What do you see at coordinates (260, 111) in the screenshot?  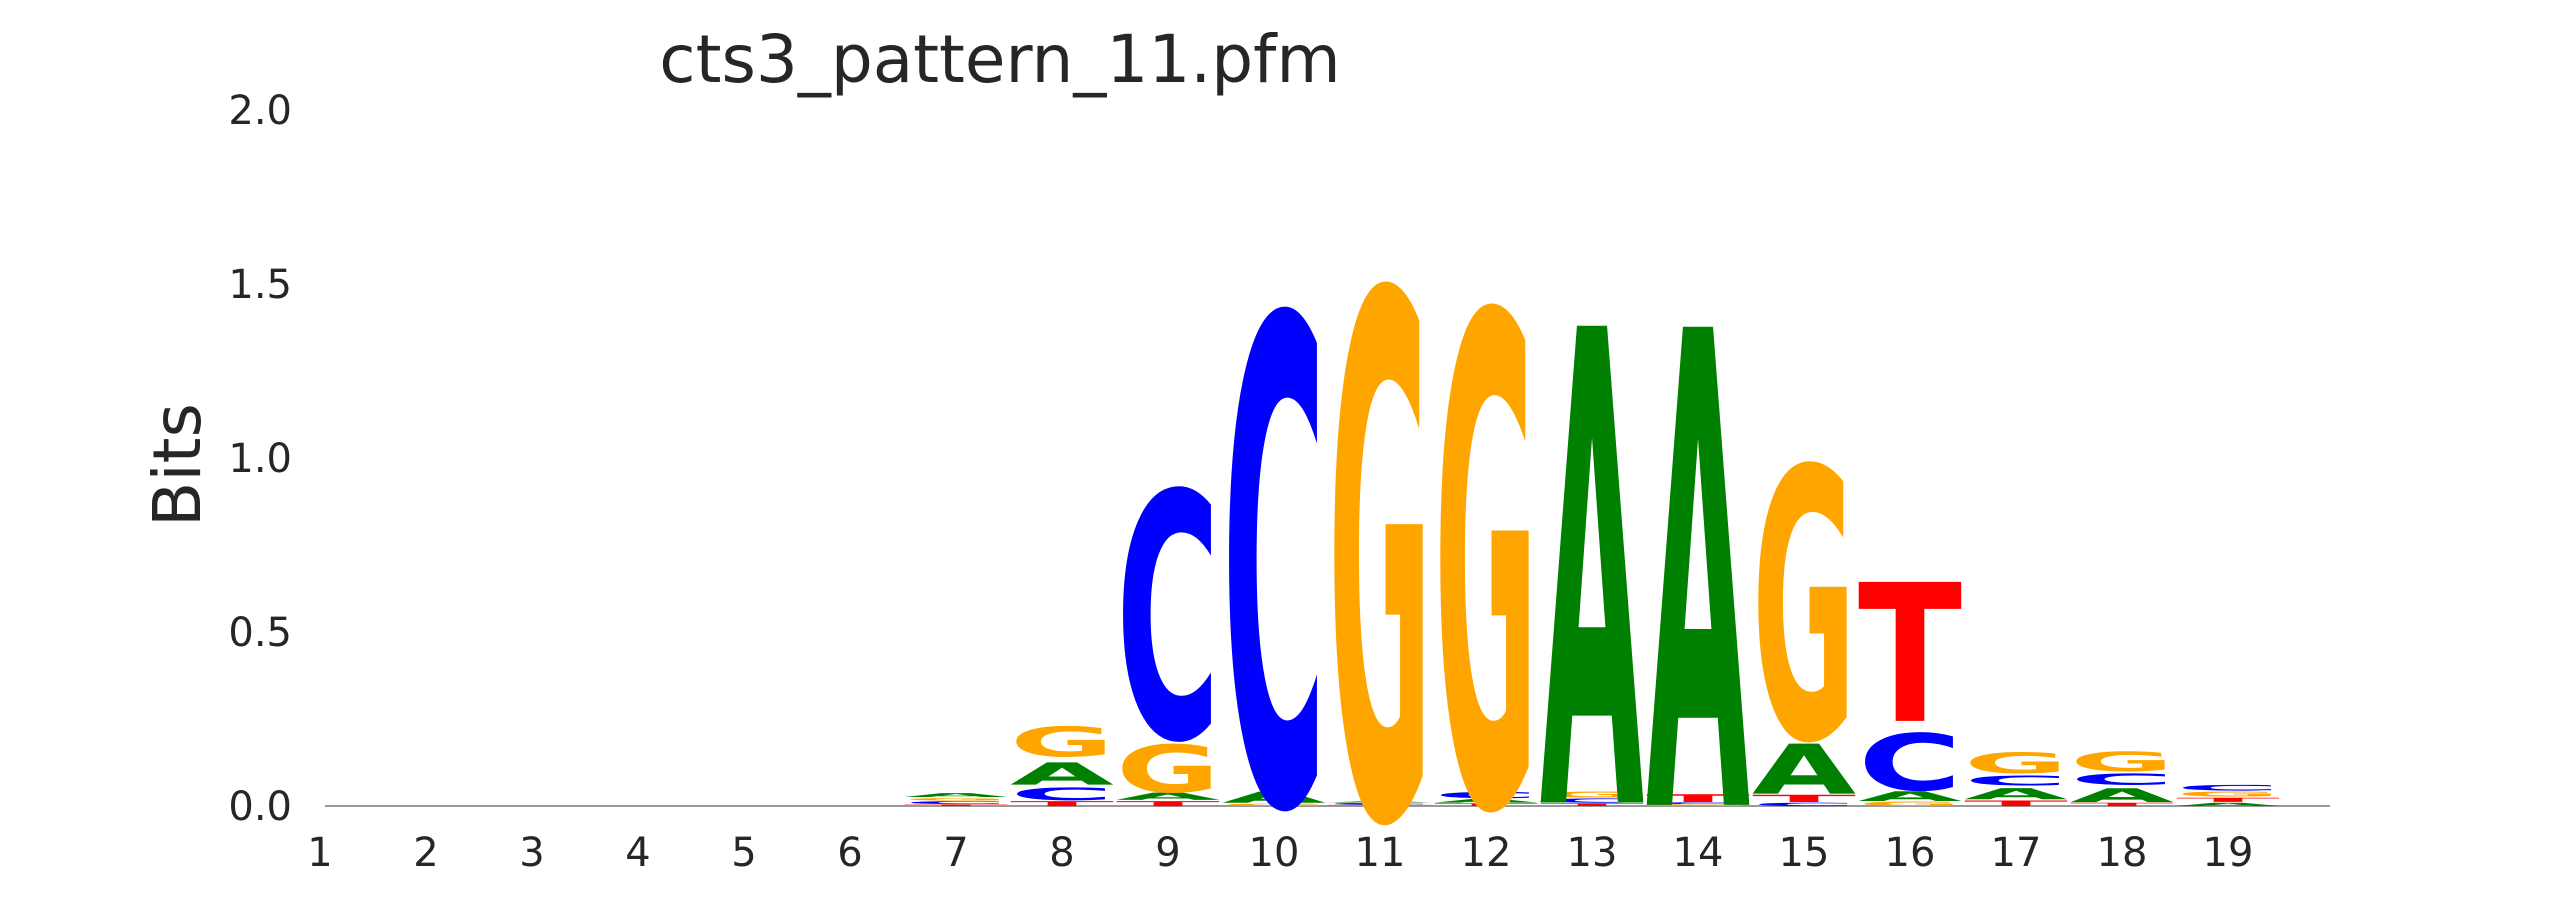 I see `y-tick-label: 2.0` at bounding box center [260, 111].